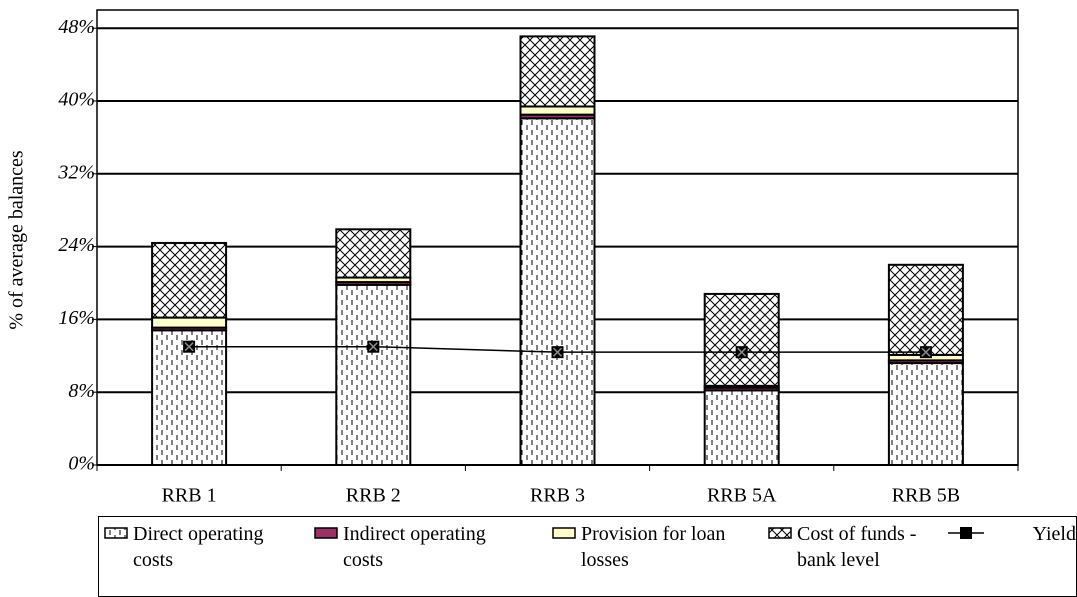 Image resolution: width=1077 pixels, height=597 pixels. Describe the element at coordinates (81, 464) in the screenshot. I see `y-tick-label: 0%` at that location.